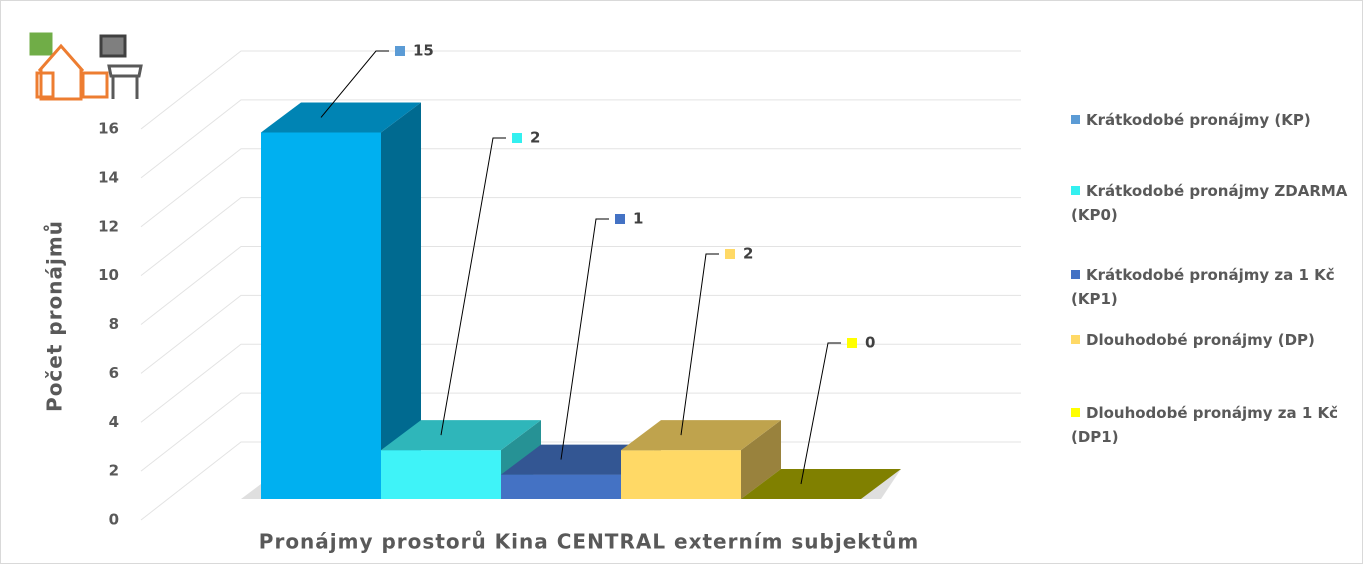 This screenshot has height=564, width=1363. I want to click on y-tick-label: 14, so click(108, 177).